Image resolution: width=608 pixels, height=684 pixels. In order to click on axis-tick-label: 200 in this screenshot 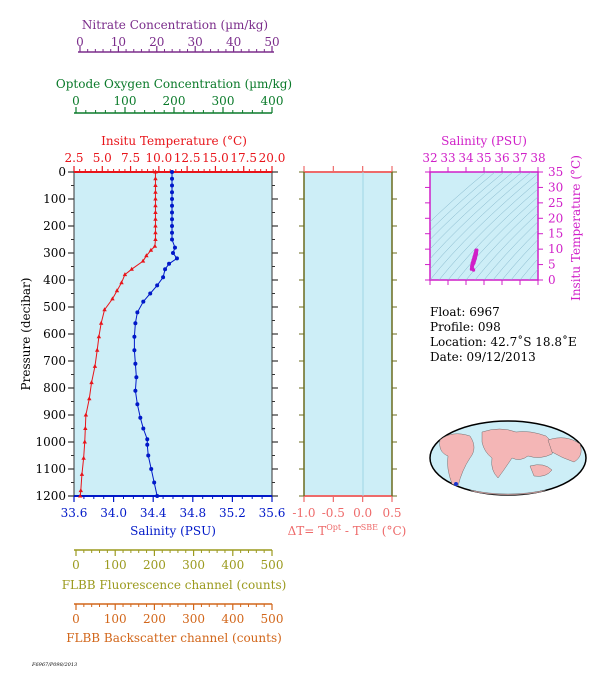, I will do `click(154, 619)`.